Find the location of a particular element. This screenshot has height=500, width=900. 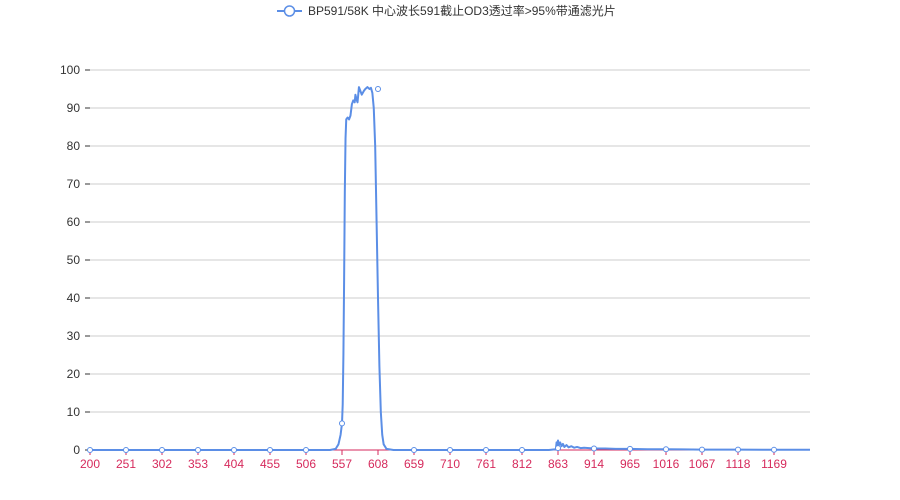

y-tick-label: 90 is located at coordinates (74, 108).